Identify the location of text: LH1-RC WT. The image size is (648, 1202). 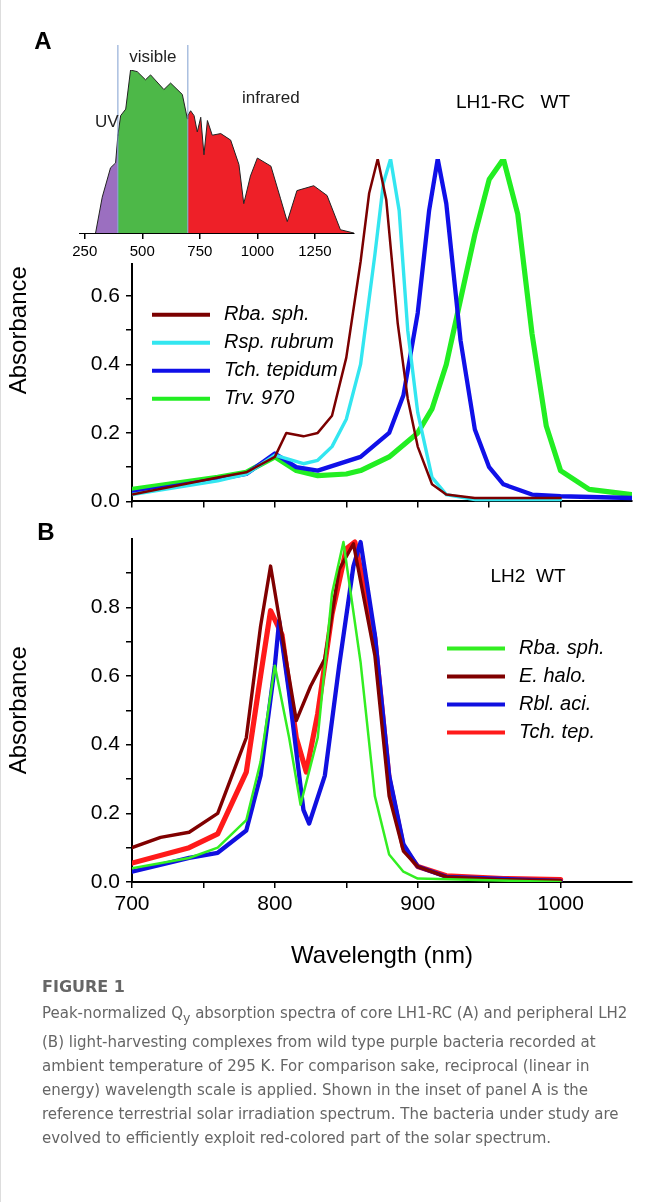
(513, 102).